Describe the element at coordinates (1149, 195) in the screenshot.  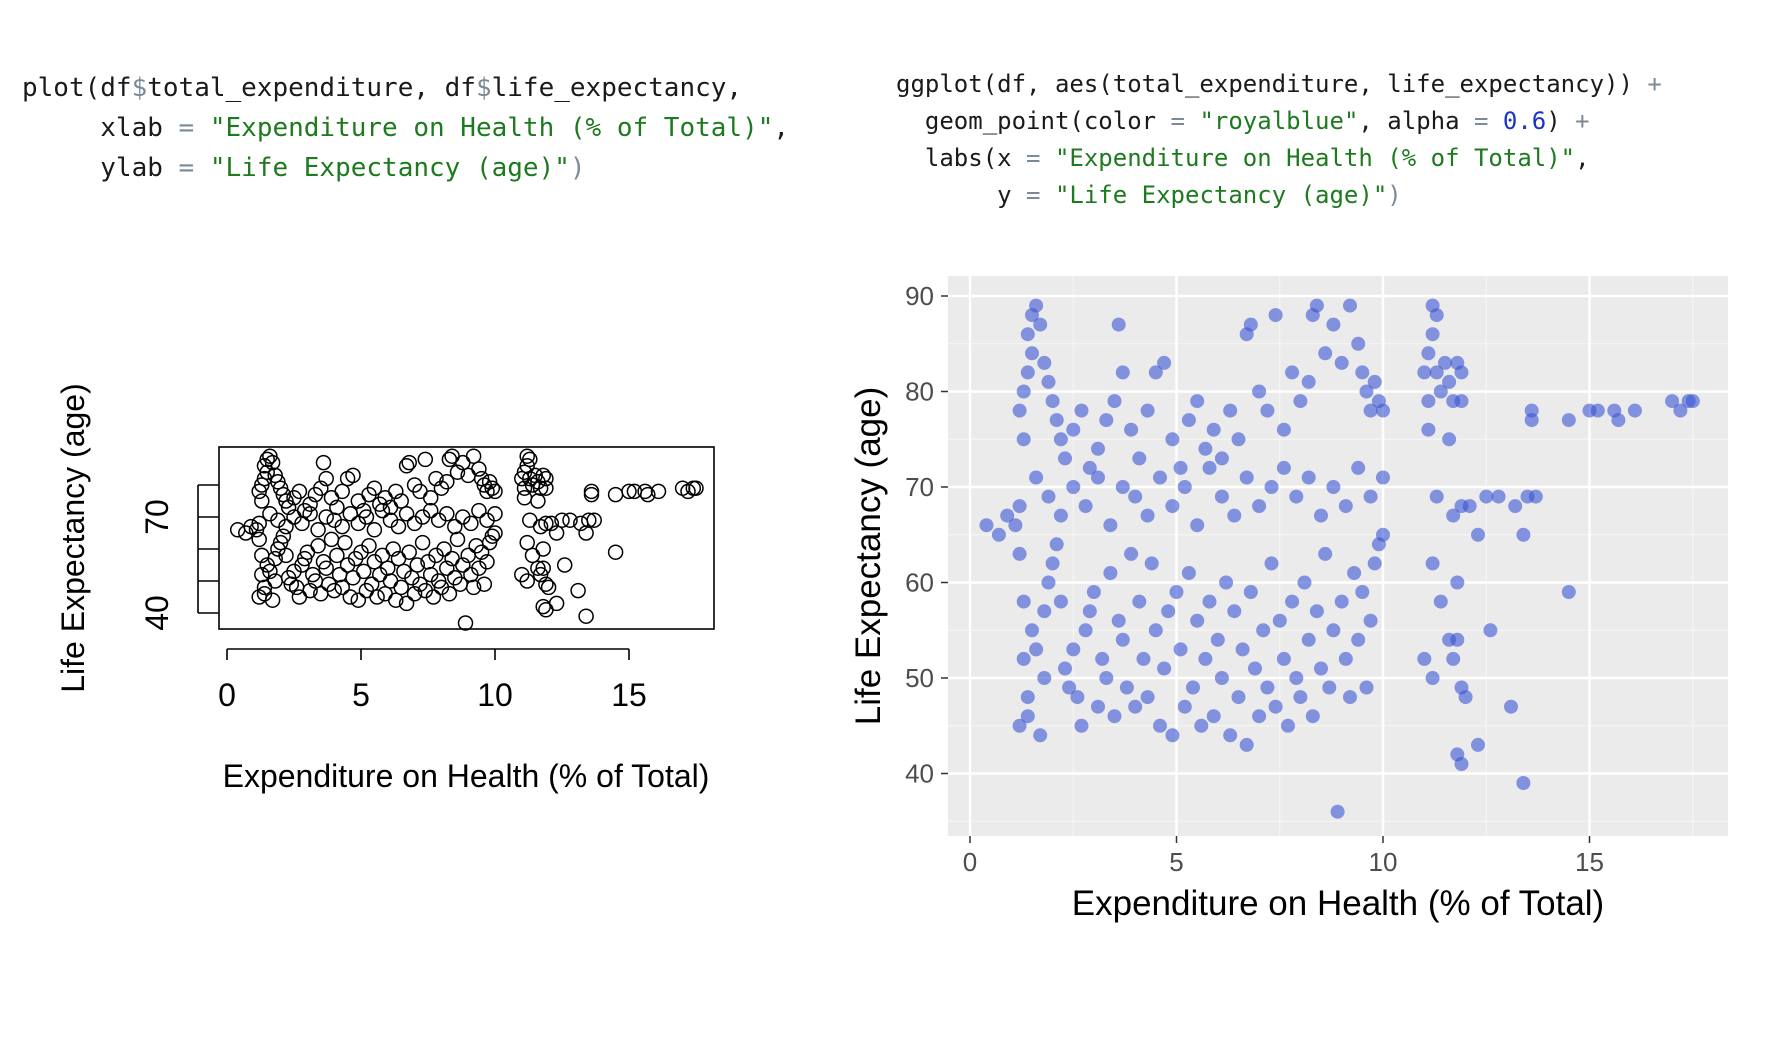
I see `code-line: y = "Life Expectancy (age)")` at that location.